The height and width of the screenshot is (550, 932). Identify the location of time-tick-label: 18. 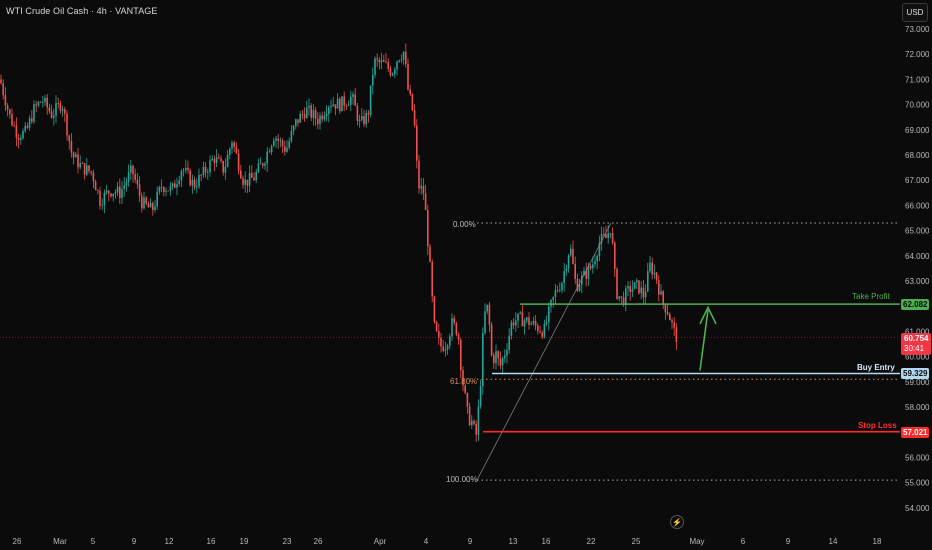
(877, 541).